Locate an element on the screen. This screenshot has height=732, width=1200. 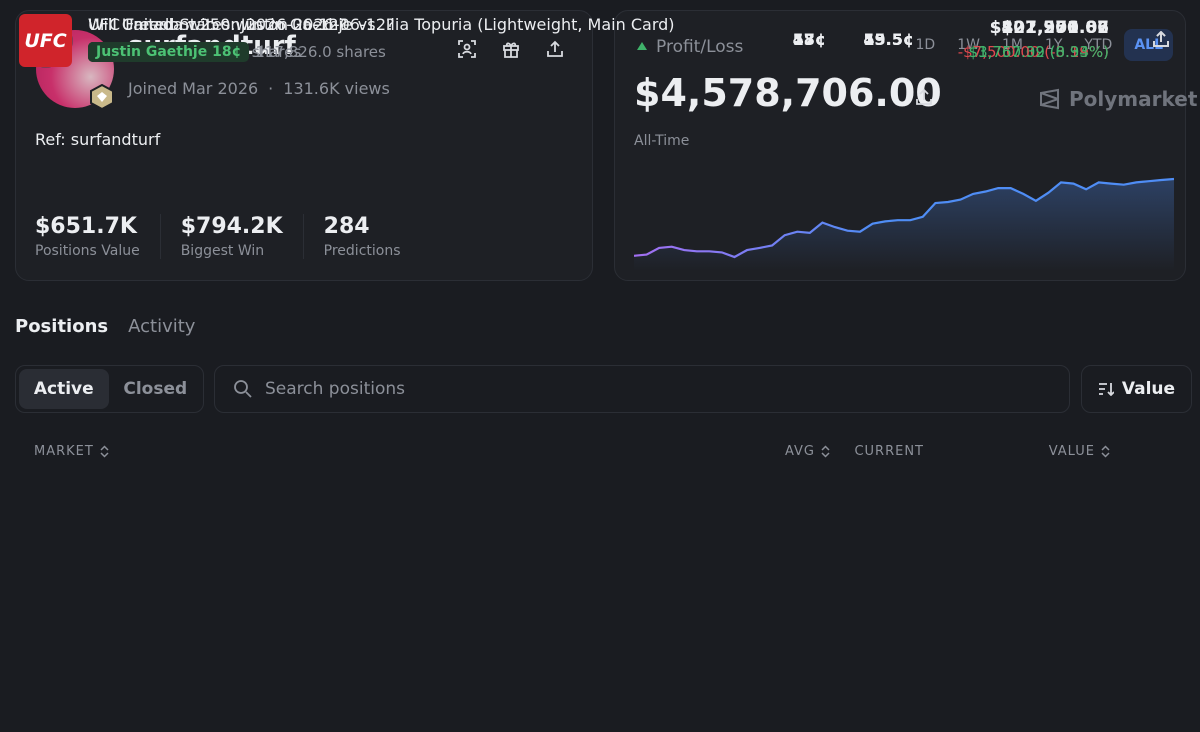
filter-tab: Active is located at coordinates (64, 389).